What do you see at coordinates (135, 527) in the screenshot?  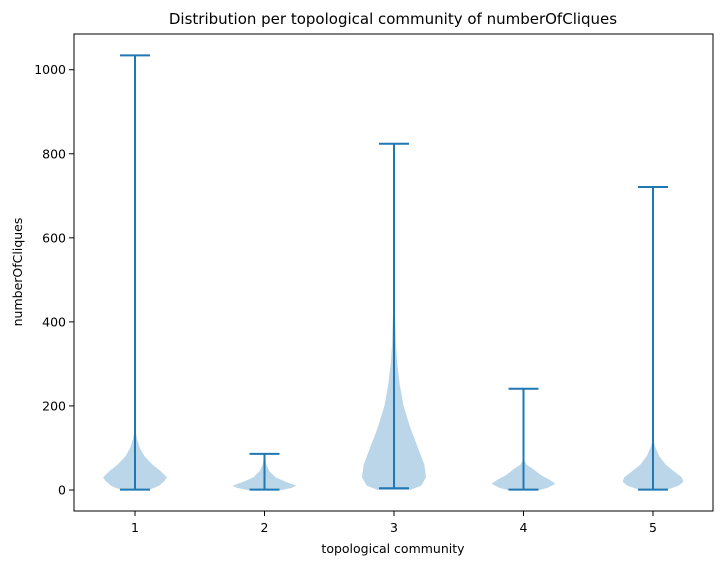 I see `x-tick-label-1: 1` at bounding box center [135, 527].